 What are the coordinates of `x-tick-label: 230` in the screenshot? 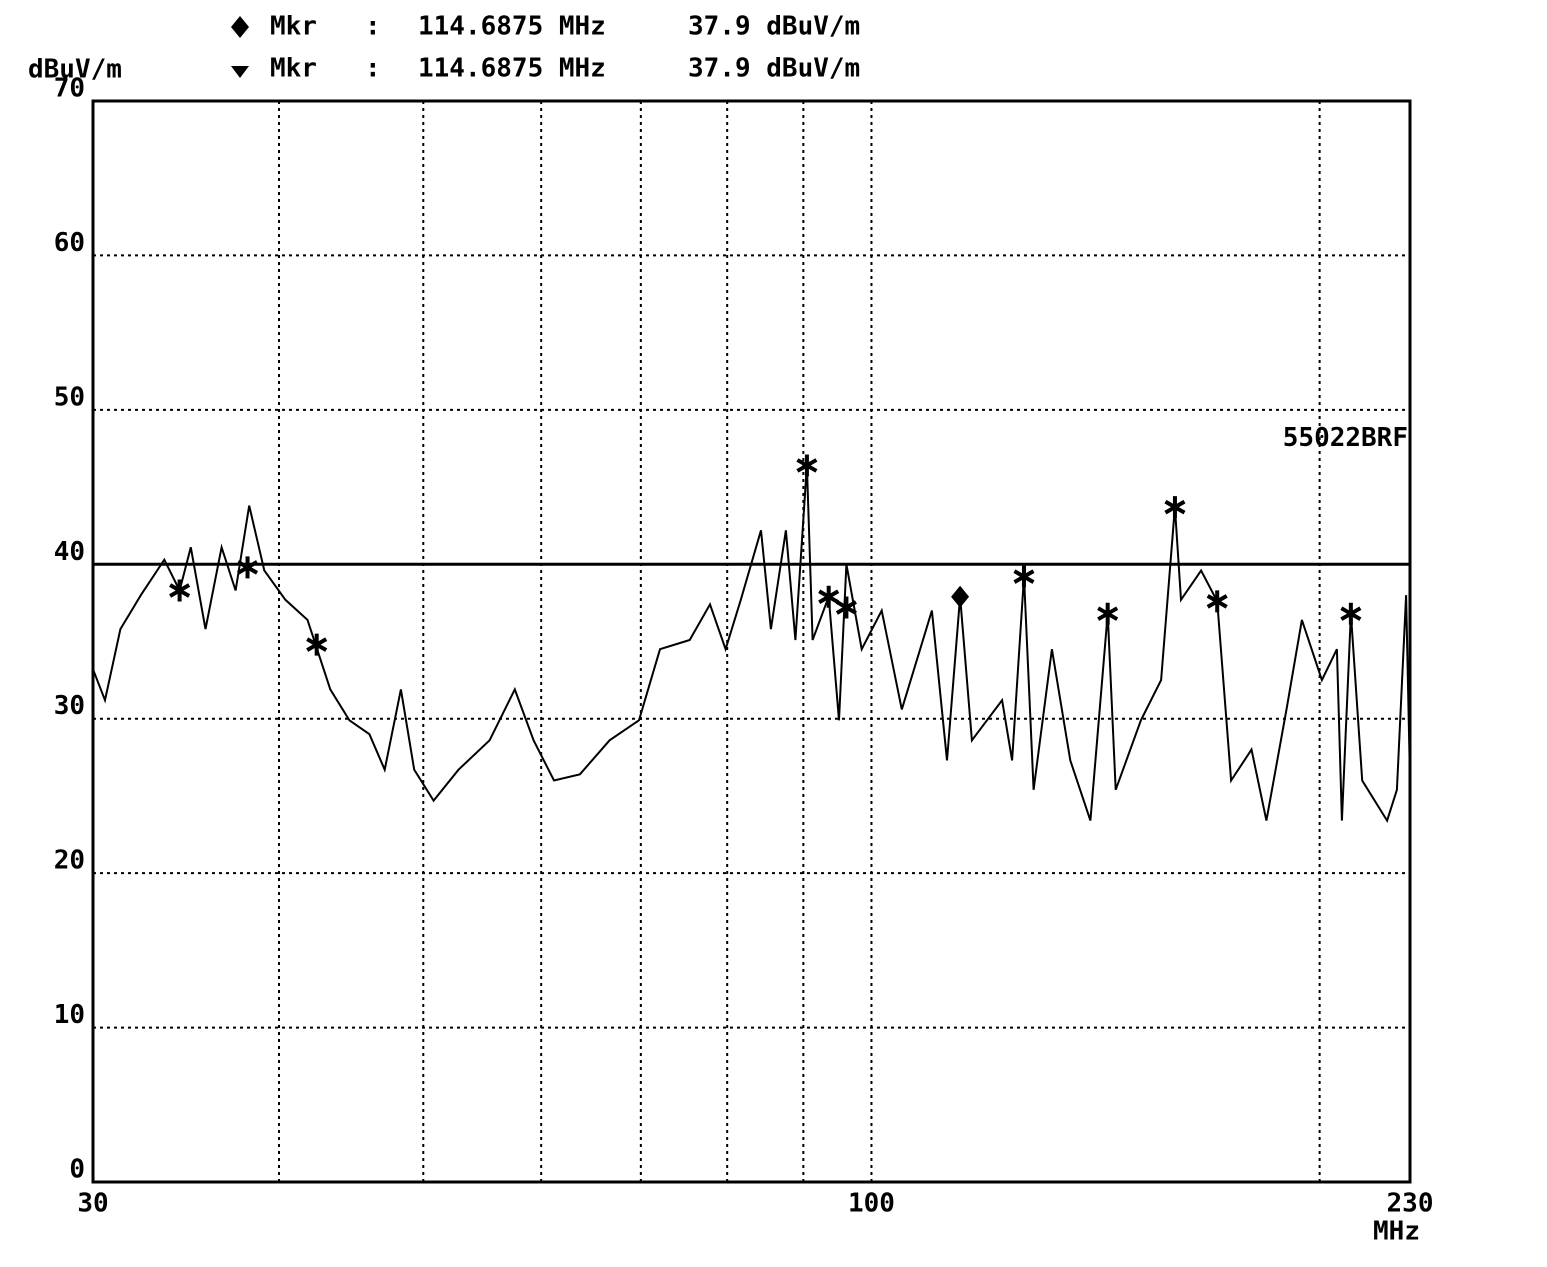 It's located at (1410, 1204).